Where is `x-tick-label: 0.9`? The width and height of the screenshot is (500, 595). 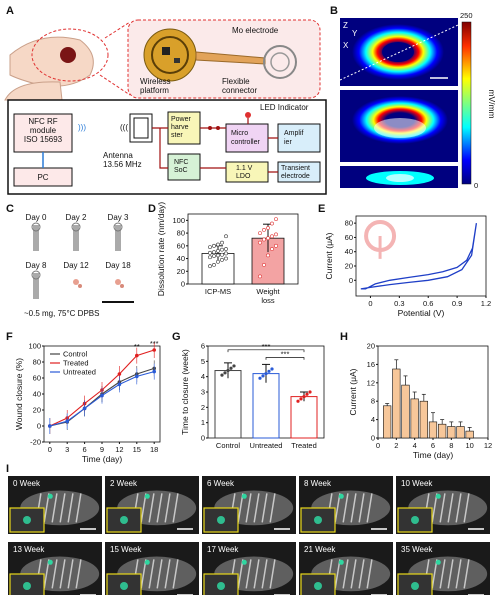
x-tick-label: 0.9 is located at coordinates (457, 303).